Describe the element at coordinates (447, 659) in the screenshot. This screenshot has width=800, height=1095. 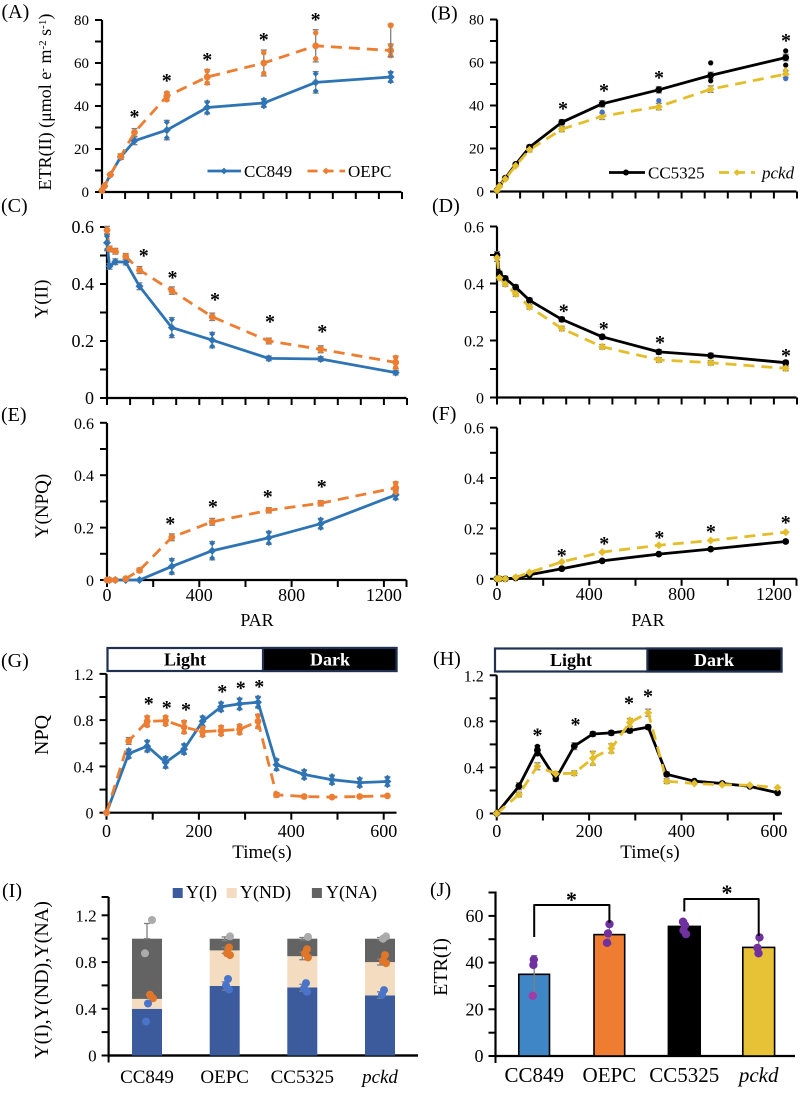
I see `svg-text: (H)` at that location.